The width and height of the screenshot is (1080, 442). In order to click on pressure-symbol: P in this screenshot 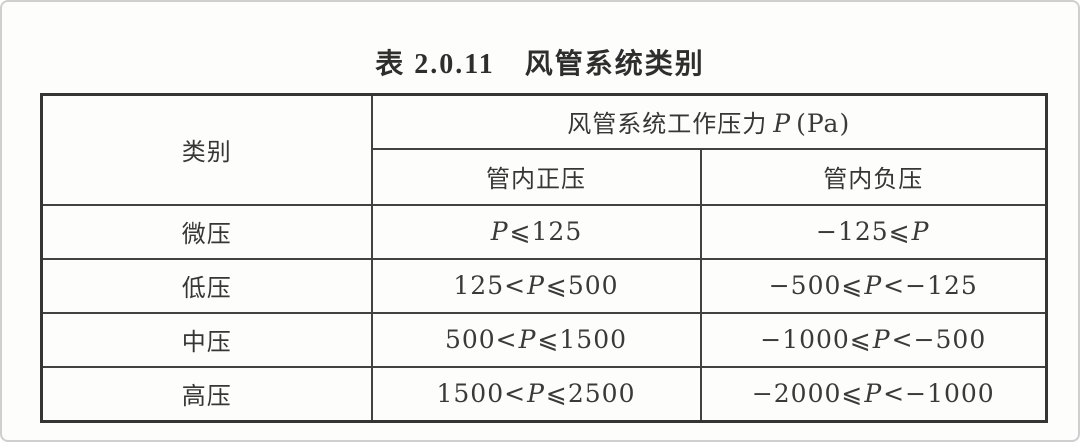, I will do `click(782, 124)`.